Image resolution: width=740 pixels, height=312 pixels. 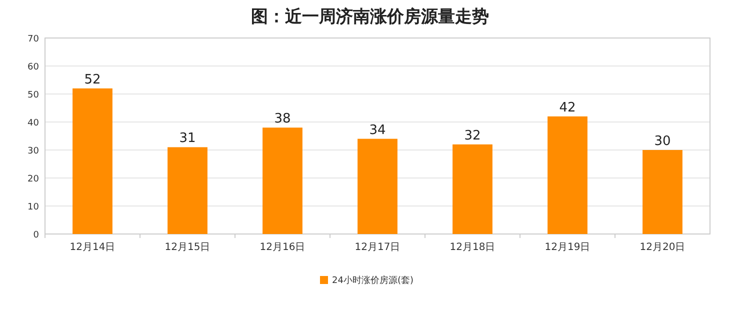 I want to click on y-tick-label: 50, so click(x=34, y=95).